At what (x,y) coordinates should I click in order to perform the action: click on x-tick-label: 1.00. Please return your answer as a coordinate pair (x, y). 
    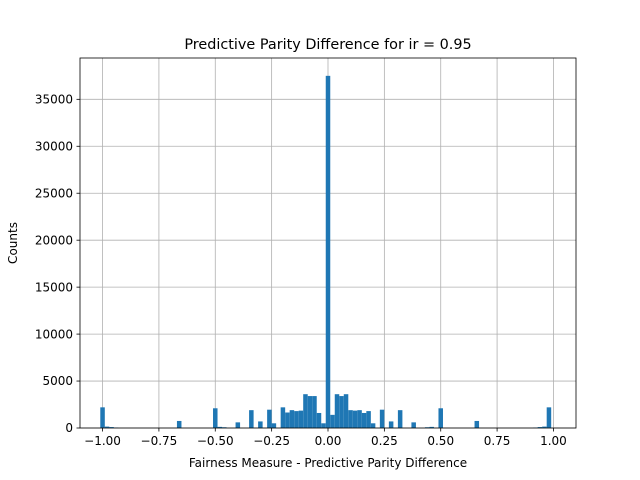
    Looking at the image, I should click on (553, 441).